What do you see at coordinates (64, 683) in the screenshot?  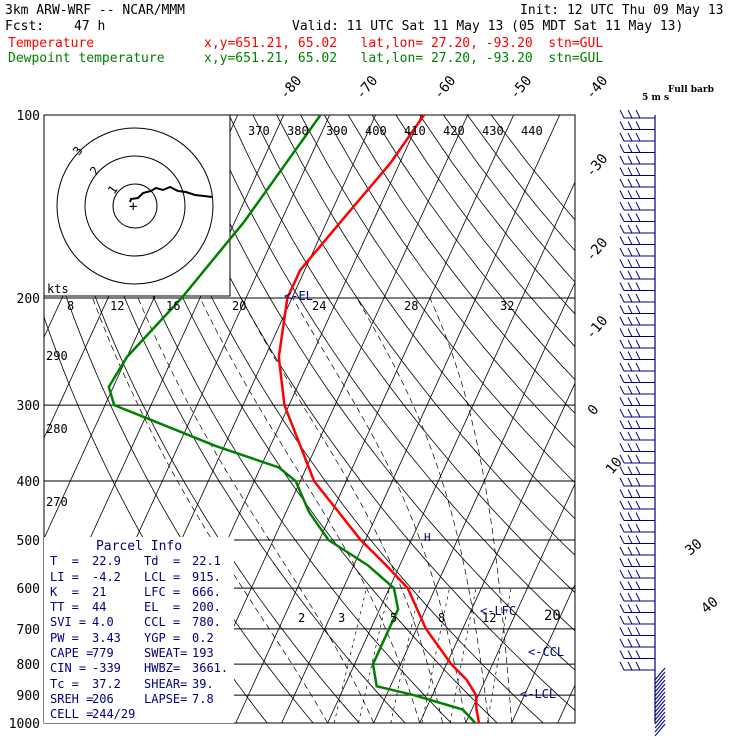 I see `parcel-info-label: Tc =` at bounding box center [64, 683].